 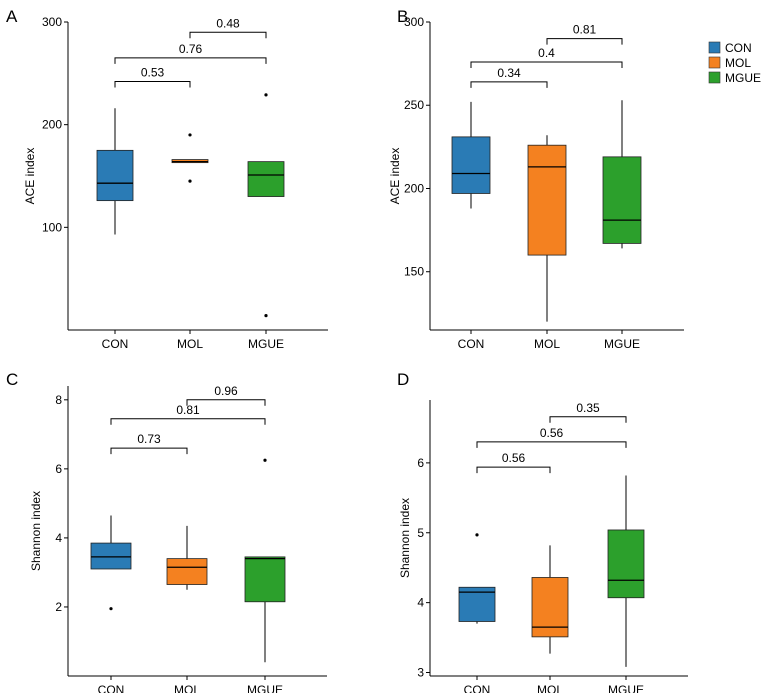 What do you see at coordinates (414, 105) in the screenshot?
I see `y-tick-label: 250` at bounding box center [414, 105].